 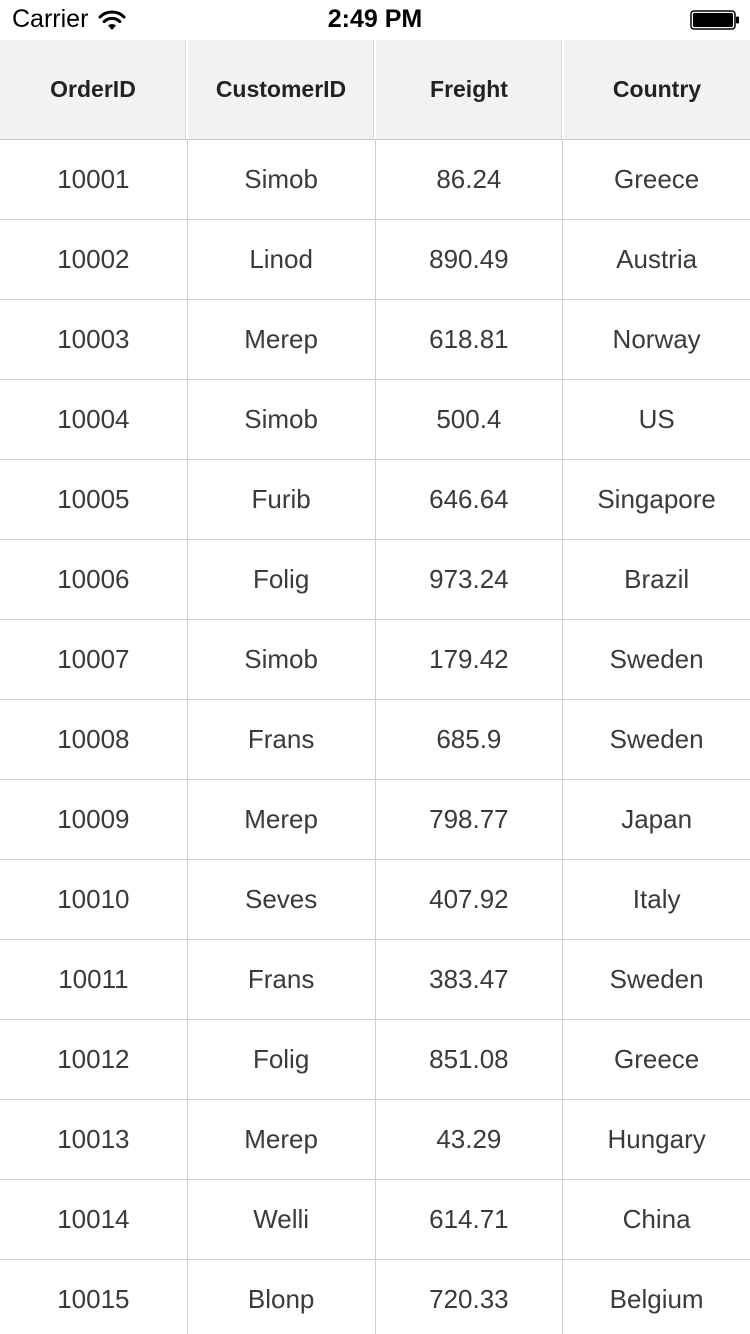 I want to click on cell-orderid: 10003, so click(x=94, y=339).